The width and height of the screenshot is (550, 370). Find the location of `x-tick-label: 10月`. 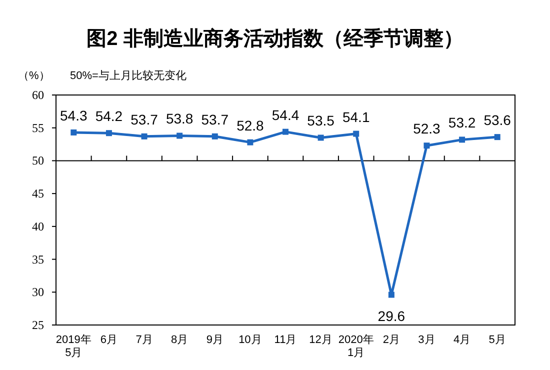

x-tick-label: 10月 is located at coordinates (250, 340).